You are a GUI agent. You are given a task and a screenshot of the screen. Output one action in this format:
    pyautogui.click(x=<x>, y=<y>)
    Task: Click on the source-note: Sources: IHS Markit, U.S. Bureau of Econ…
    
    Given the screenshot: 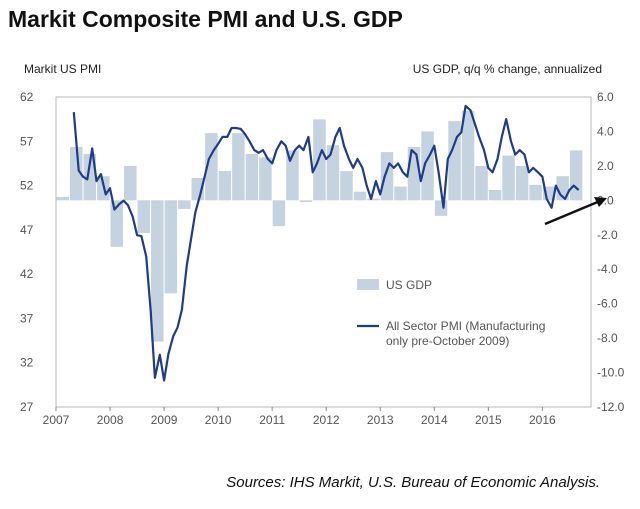 What is the action you would take?
    pyautogui.click(x=413, y=482)
    